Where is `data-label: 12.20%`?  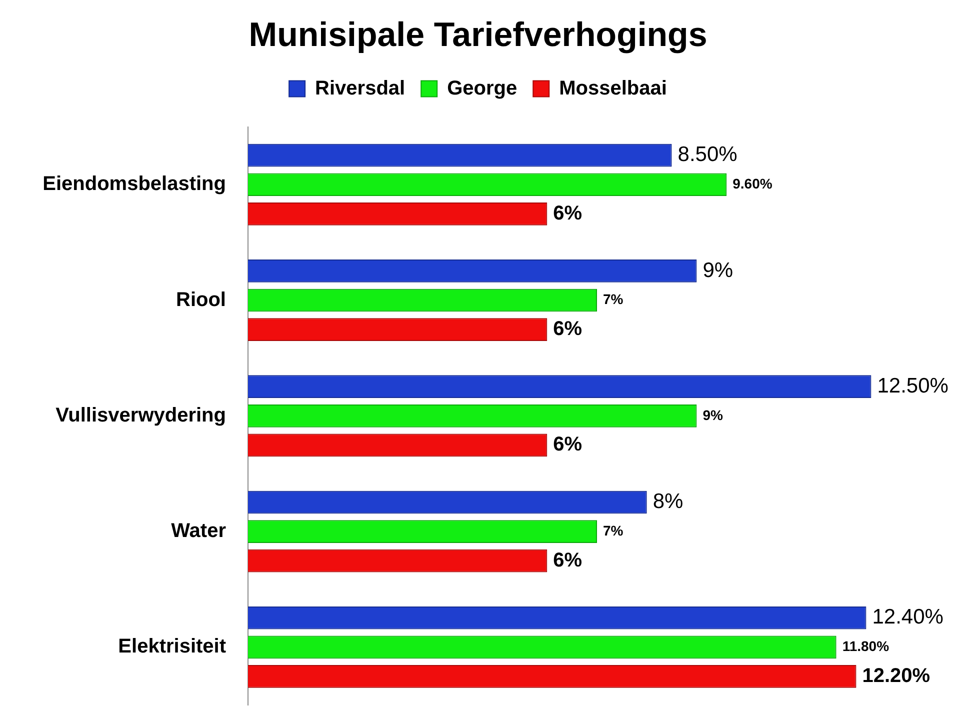
data-label: 12.20% is located at coordinates (896, 675).